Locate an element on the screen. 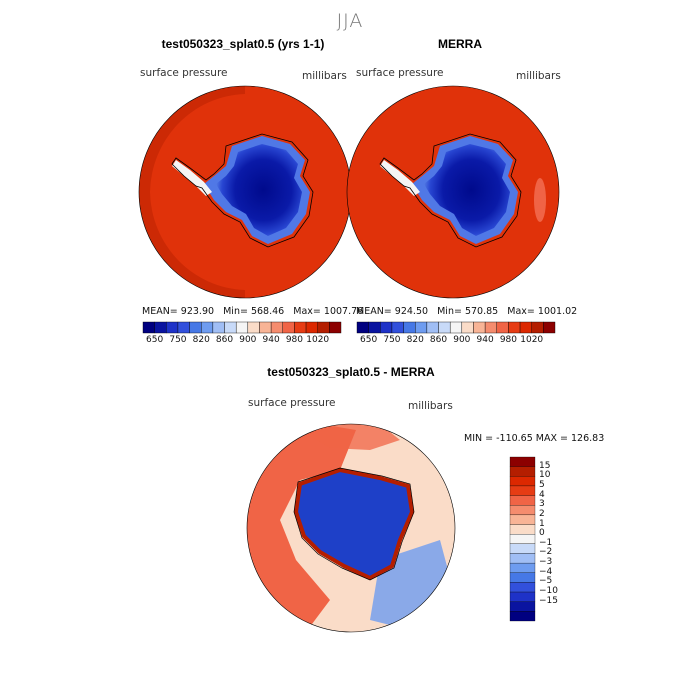  colorbar2-tick-label: 940 is located at coordinates (485, 340).